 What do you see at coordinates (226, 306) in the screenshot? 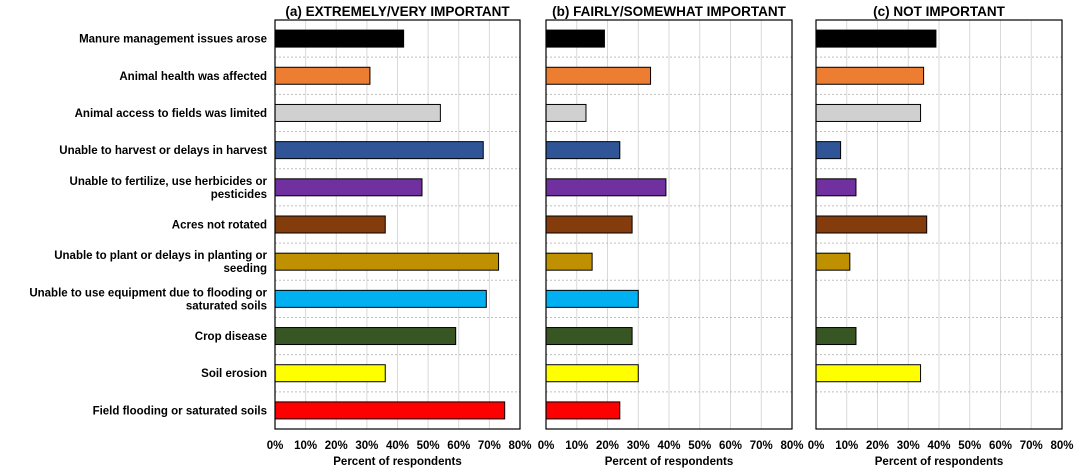
I see `category-label: saturated soils` at bounding box center [226, 306].